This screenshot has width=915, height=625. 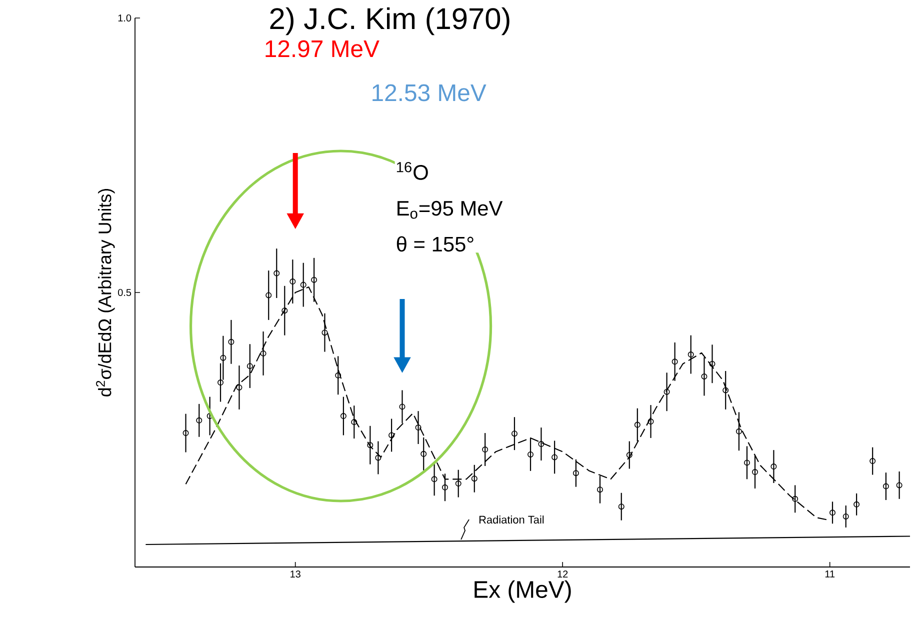 What do you see at coordinates (511, 520) in the screenshot?
I see `annotation: Radiation Tail` at bounding box center [511, 520].